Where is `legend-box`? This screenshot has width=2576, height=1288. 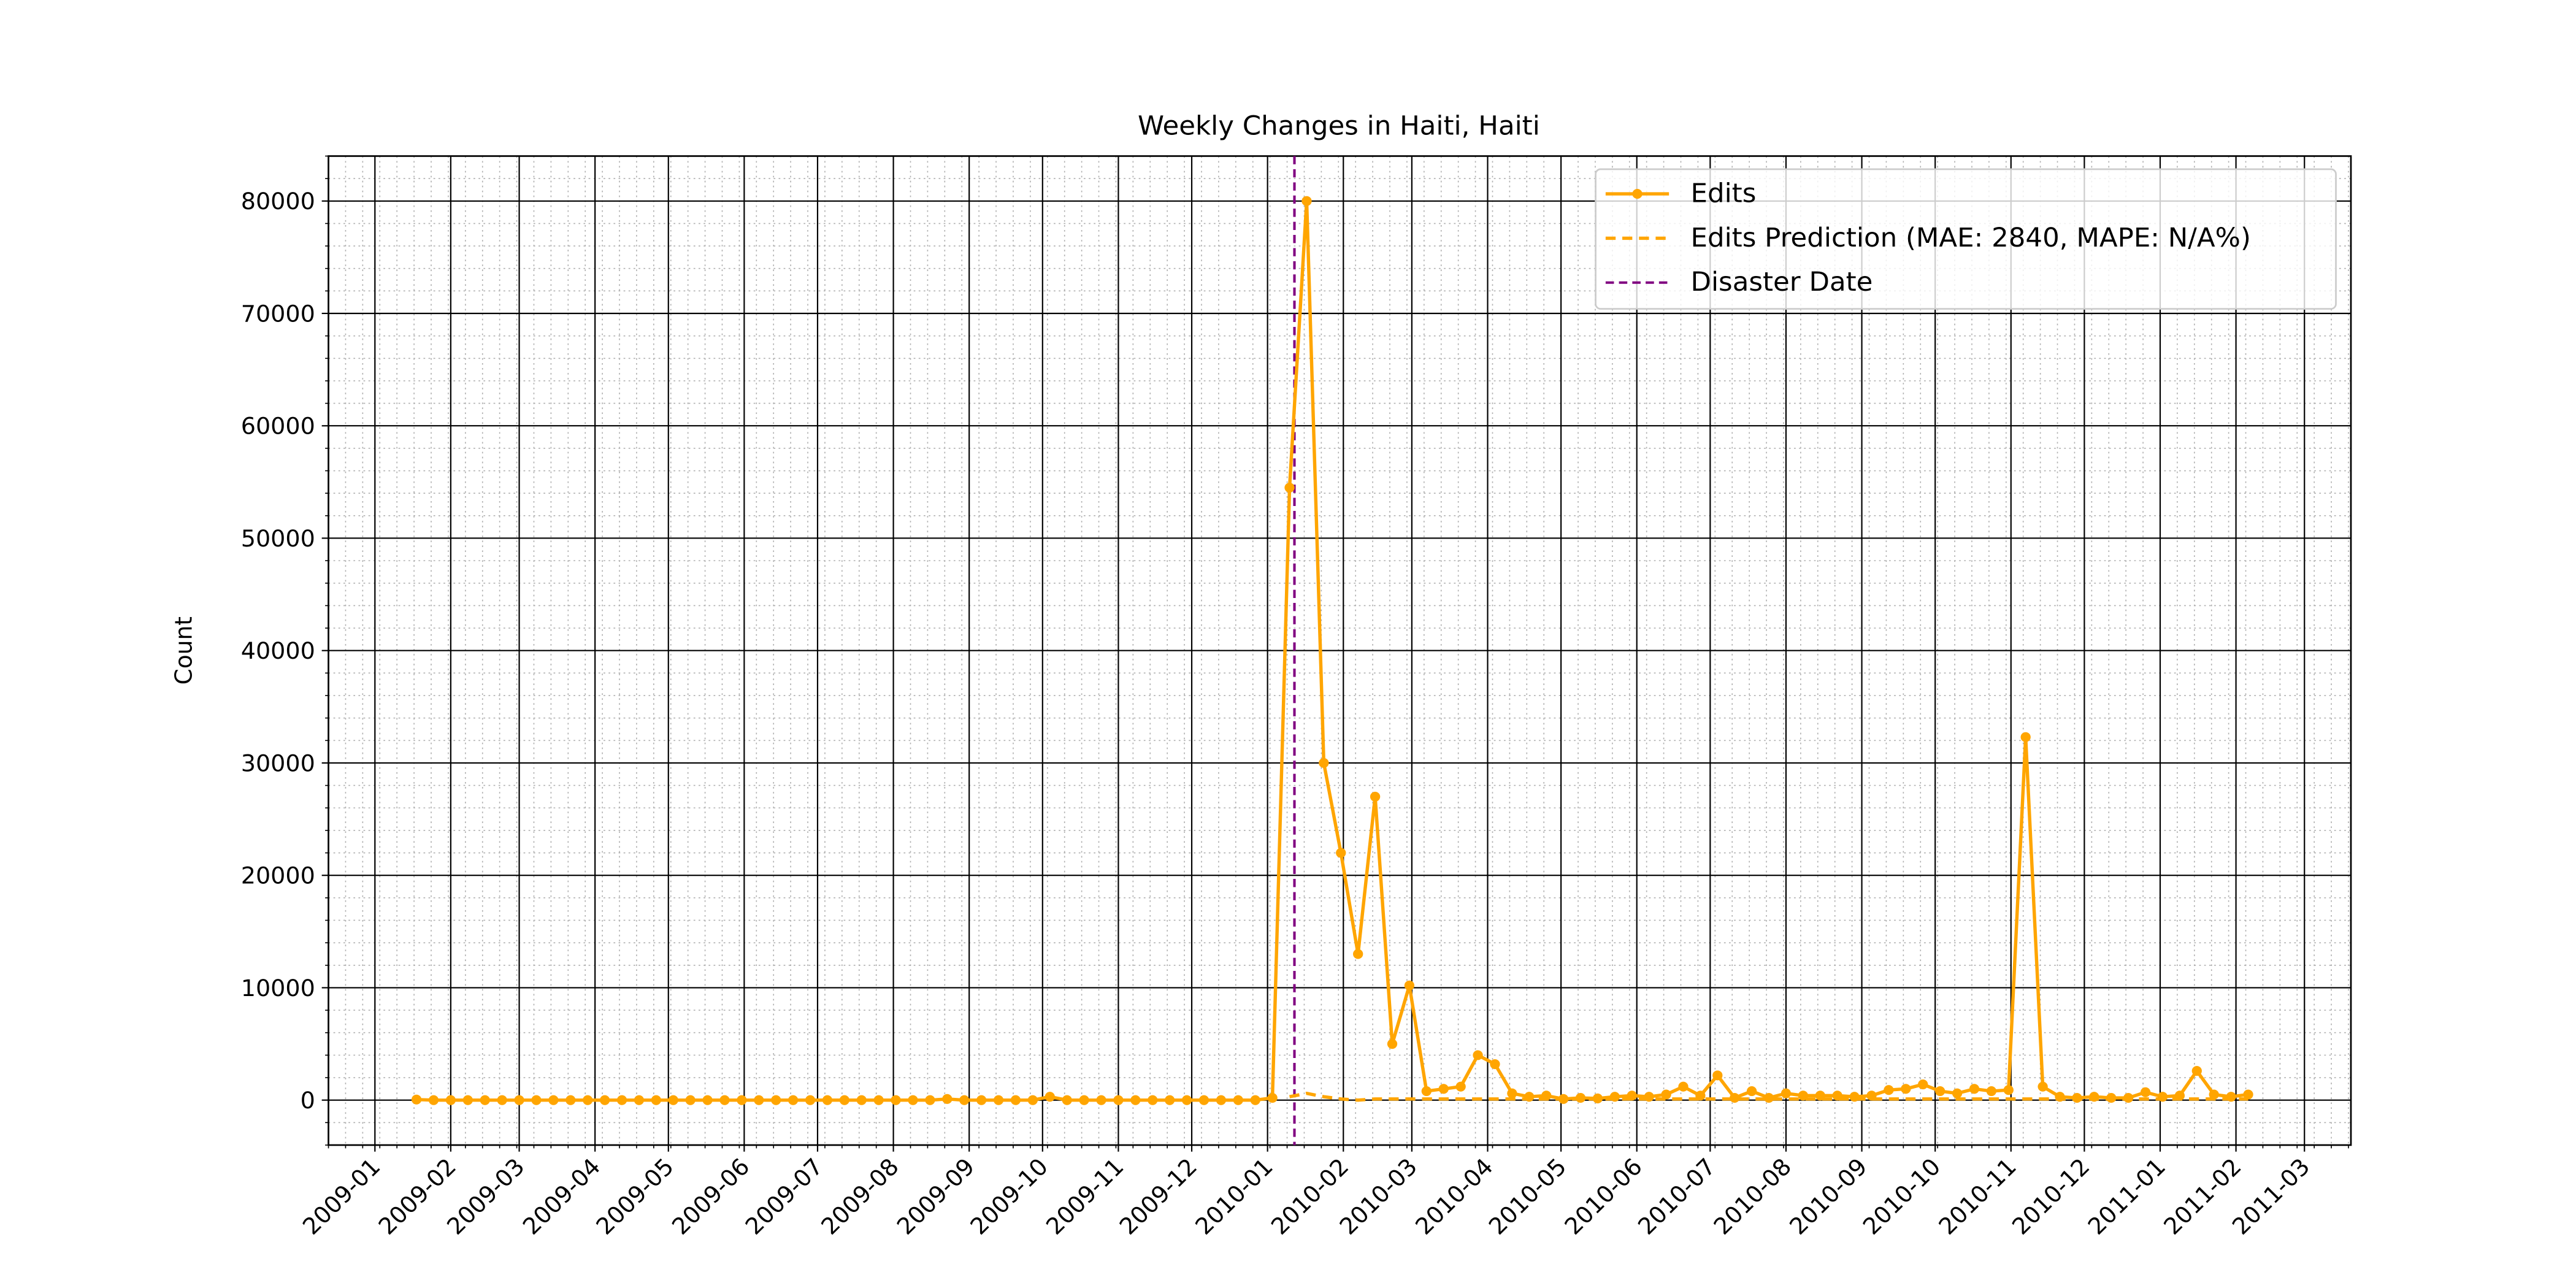
legend-box is located at coordinates (1966, 239).